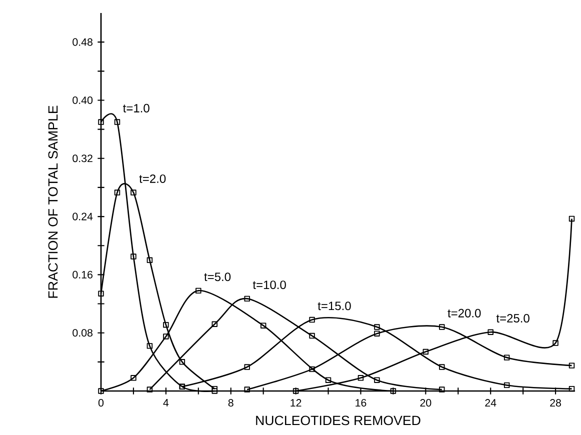  Describe the element at coordinates (166, 402) in the screenshot. I see `x-tick-label: 4` at that location.